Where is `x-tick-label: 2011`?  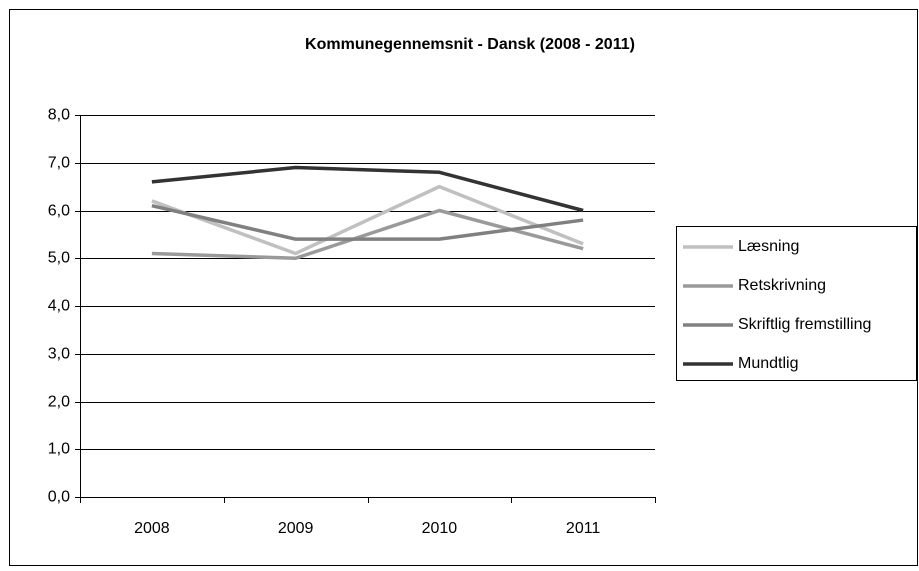 x-tick-label: 2011 is located at coordinates (583, 528).